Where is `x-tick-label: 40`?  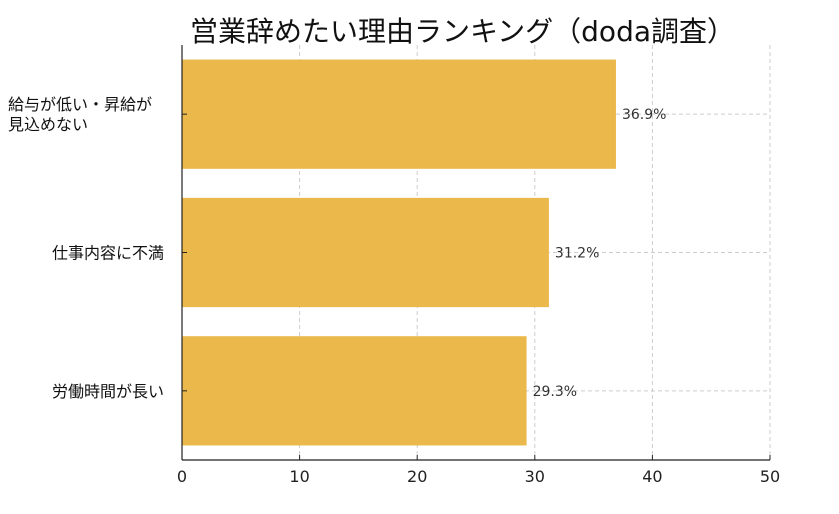
x-tick-label: 40 is located at coordinates (652, 476).